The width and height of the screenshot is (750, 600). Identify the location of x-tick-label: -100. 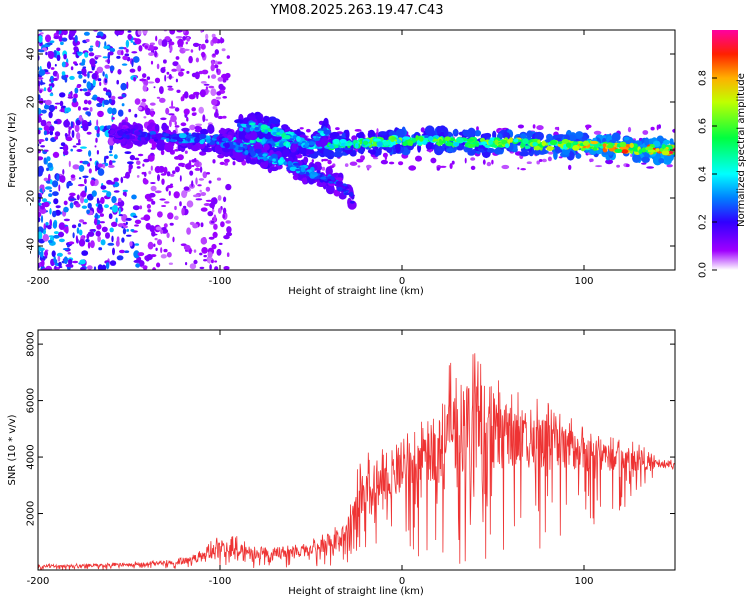
(220, 581).